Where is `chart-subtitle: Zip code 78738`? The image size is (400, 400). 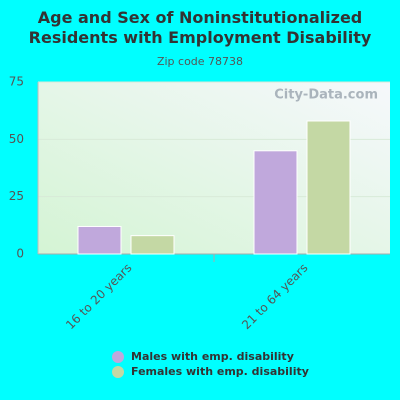
chart-subtitle: Zip code 78738 is located at coordinates (200, 61).